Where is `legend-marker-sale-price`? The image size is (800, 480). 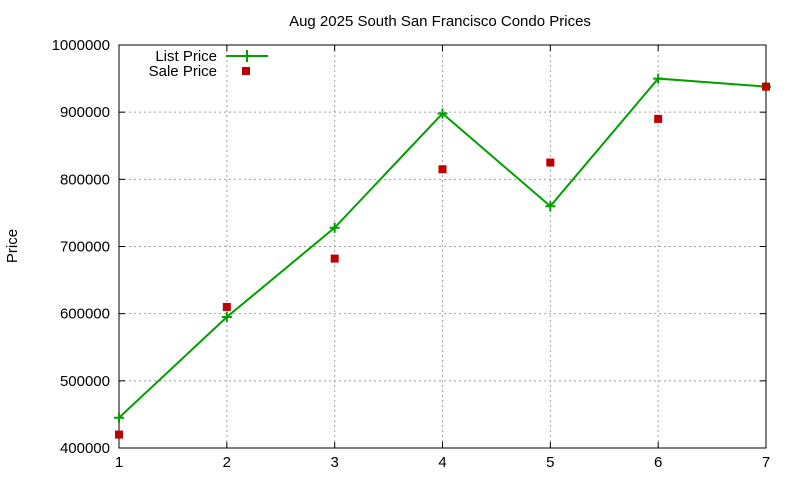 legend-marker-sale-price is located at coordinates (246, 71).